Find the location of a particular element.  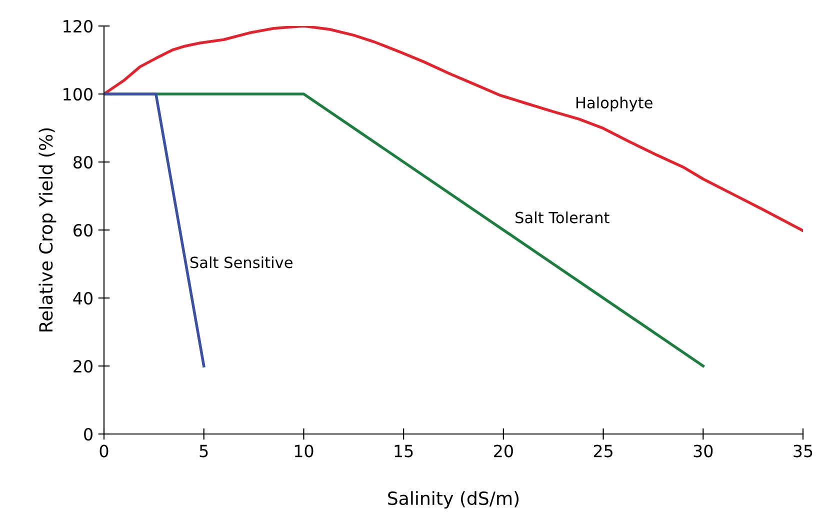

y-tick-label: 0 is located at coordinates (88, 434).